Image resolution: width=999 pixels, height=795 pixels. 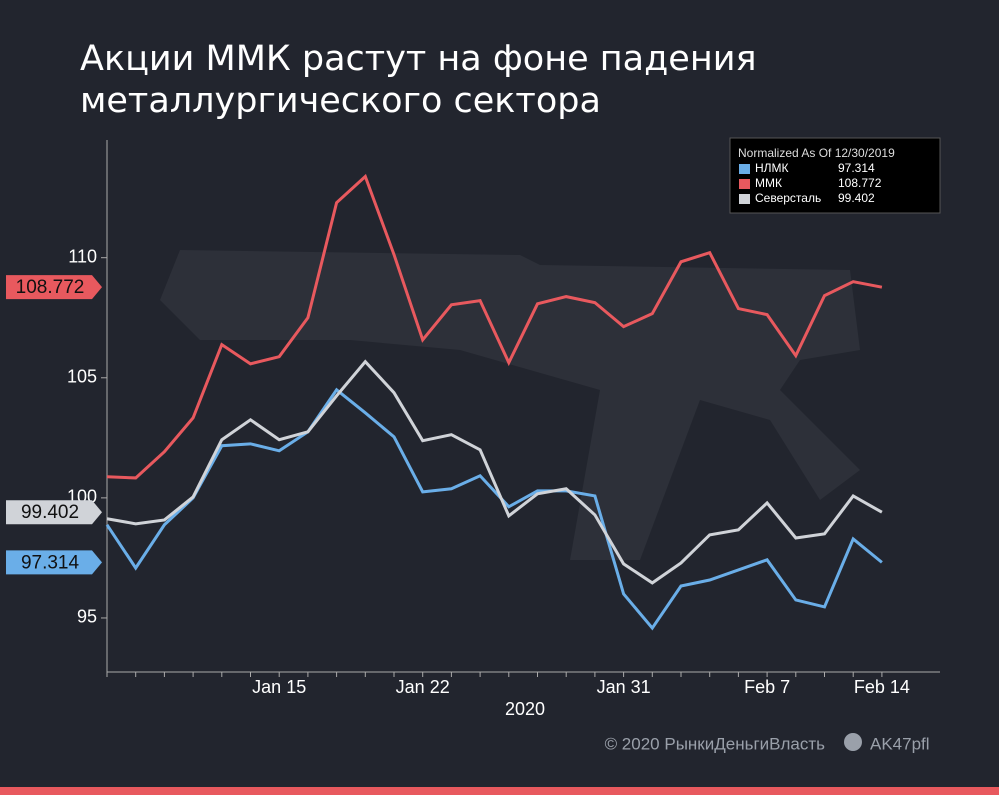 What do you see at coordinates (525, 709) in the screenshot?
I see `x-axis-label: 2020` at bounding box center [525, 709].